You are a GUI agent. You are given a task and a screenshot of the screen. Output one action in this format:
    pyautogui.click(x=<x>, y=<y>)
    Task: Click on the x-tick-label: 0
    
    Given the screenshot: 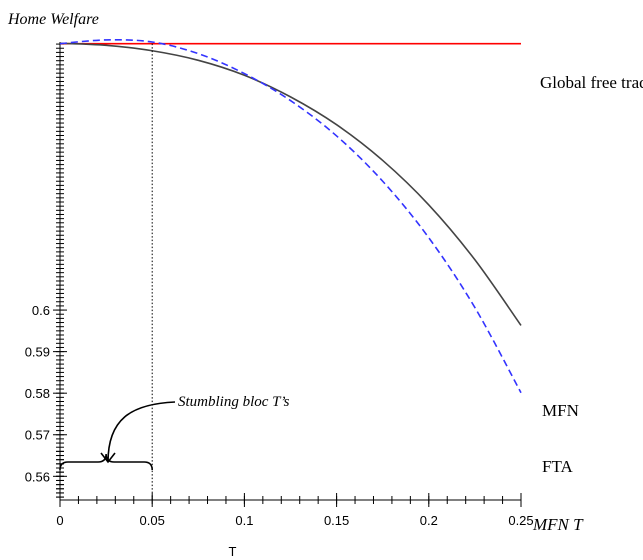 What is the action you would take?
    pyautogui.click(x=59, y=520)
    